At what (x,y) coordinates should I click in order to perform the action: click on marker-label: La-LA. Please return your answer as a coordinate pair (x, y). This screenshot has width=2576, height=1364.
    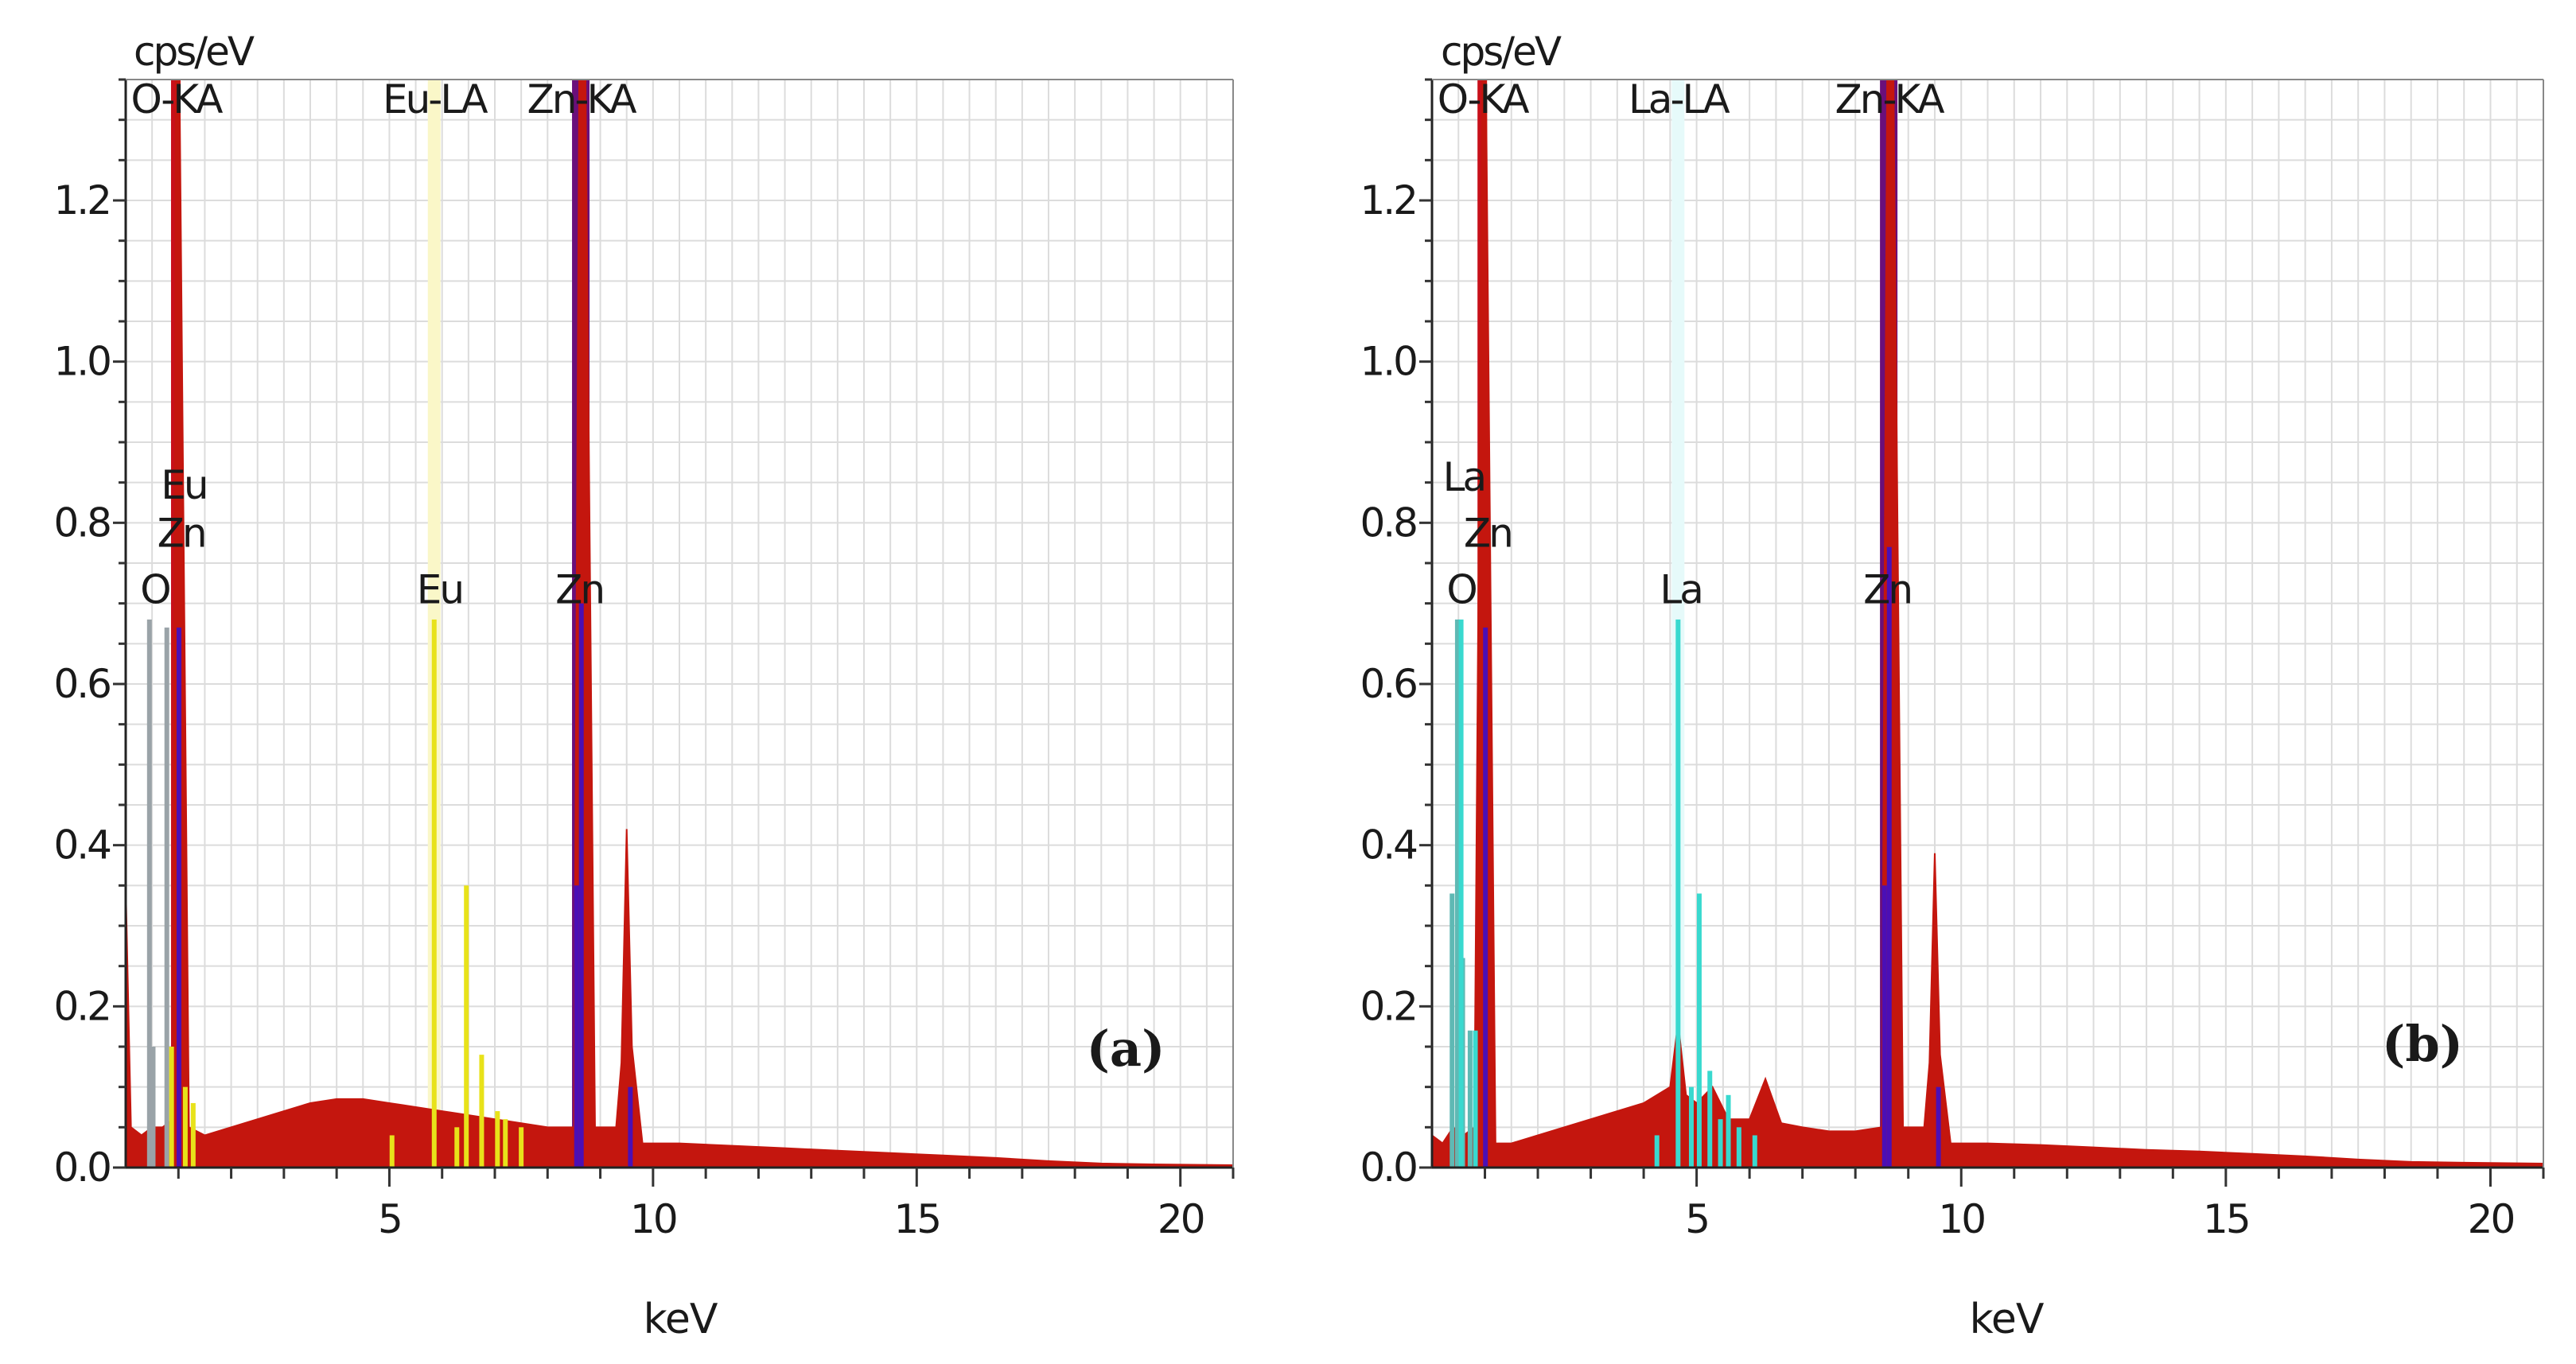
    Looking at the image, I should click on (1679, 99).